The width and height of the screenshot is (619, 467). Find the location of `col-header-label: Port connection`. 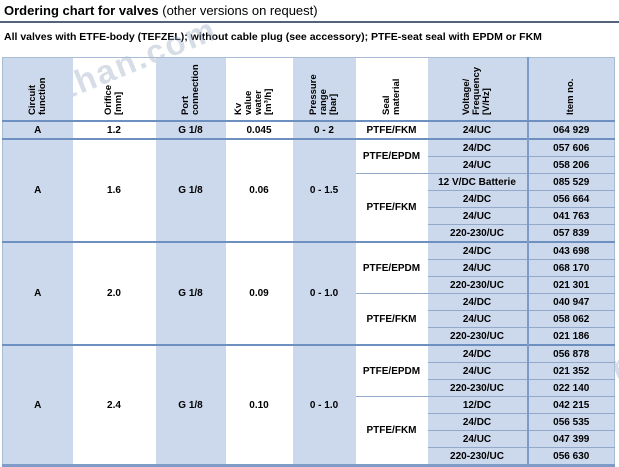

col-header-label: Port connection is located at coordinates (190, 89).